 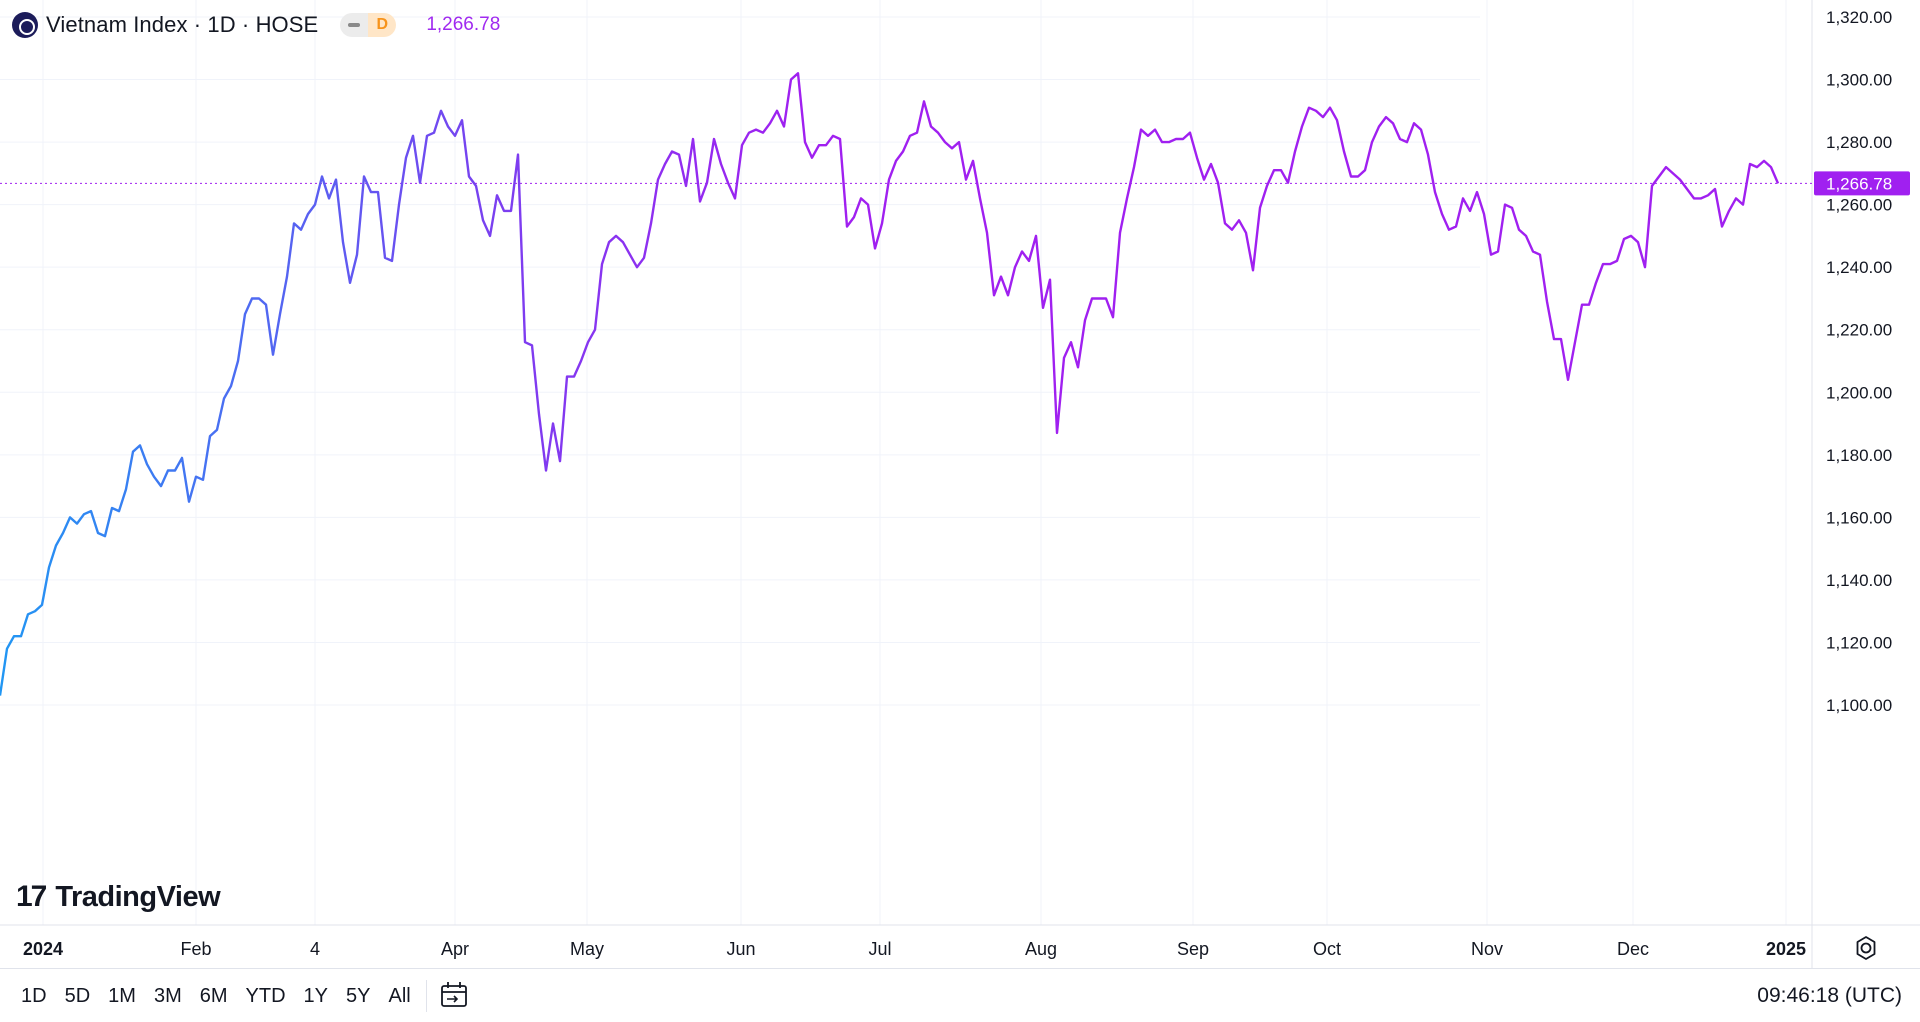 I want to click on data-status-badge: D, so click(x=368, y=25).